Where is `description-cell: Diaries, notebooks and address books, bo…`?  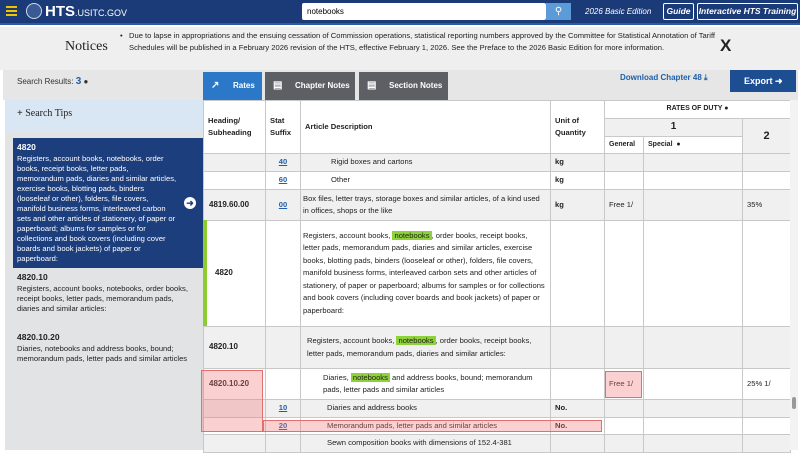 description-cell: Diaries, notebooks and address books, bo… is located at coordinates (425, 384).